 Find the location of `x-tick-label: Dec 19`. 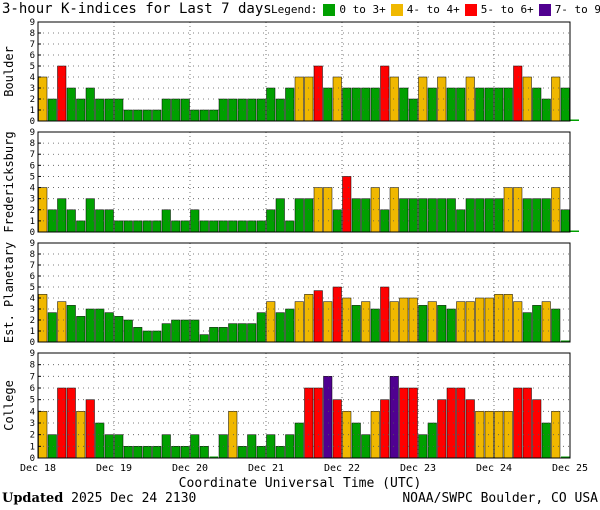

x-tick-label: Dec 19 is located at coordinates (114, 468).